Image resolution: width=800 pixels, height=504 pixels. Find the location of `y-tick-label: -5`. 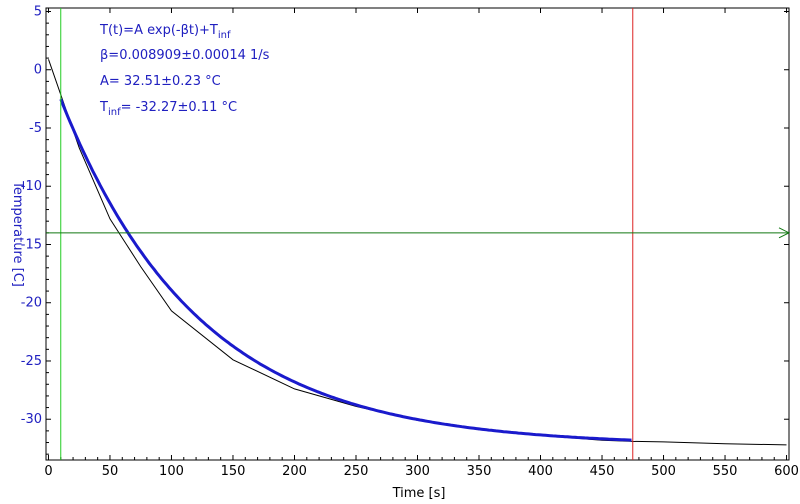

y-tick-label: -5 is located at coordinates (35, 128).